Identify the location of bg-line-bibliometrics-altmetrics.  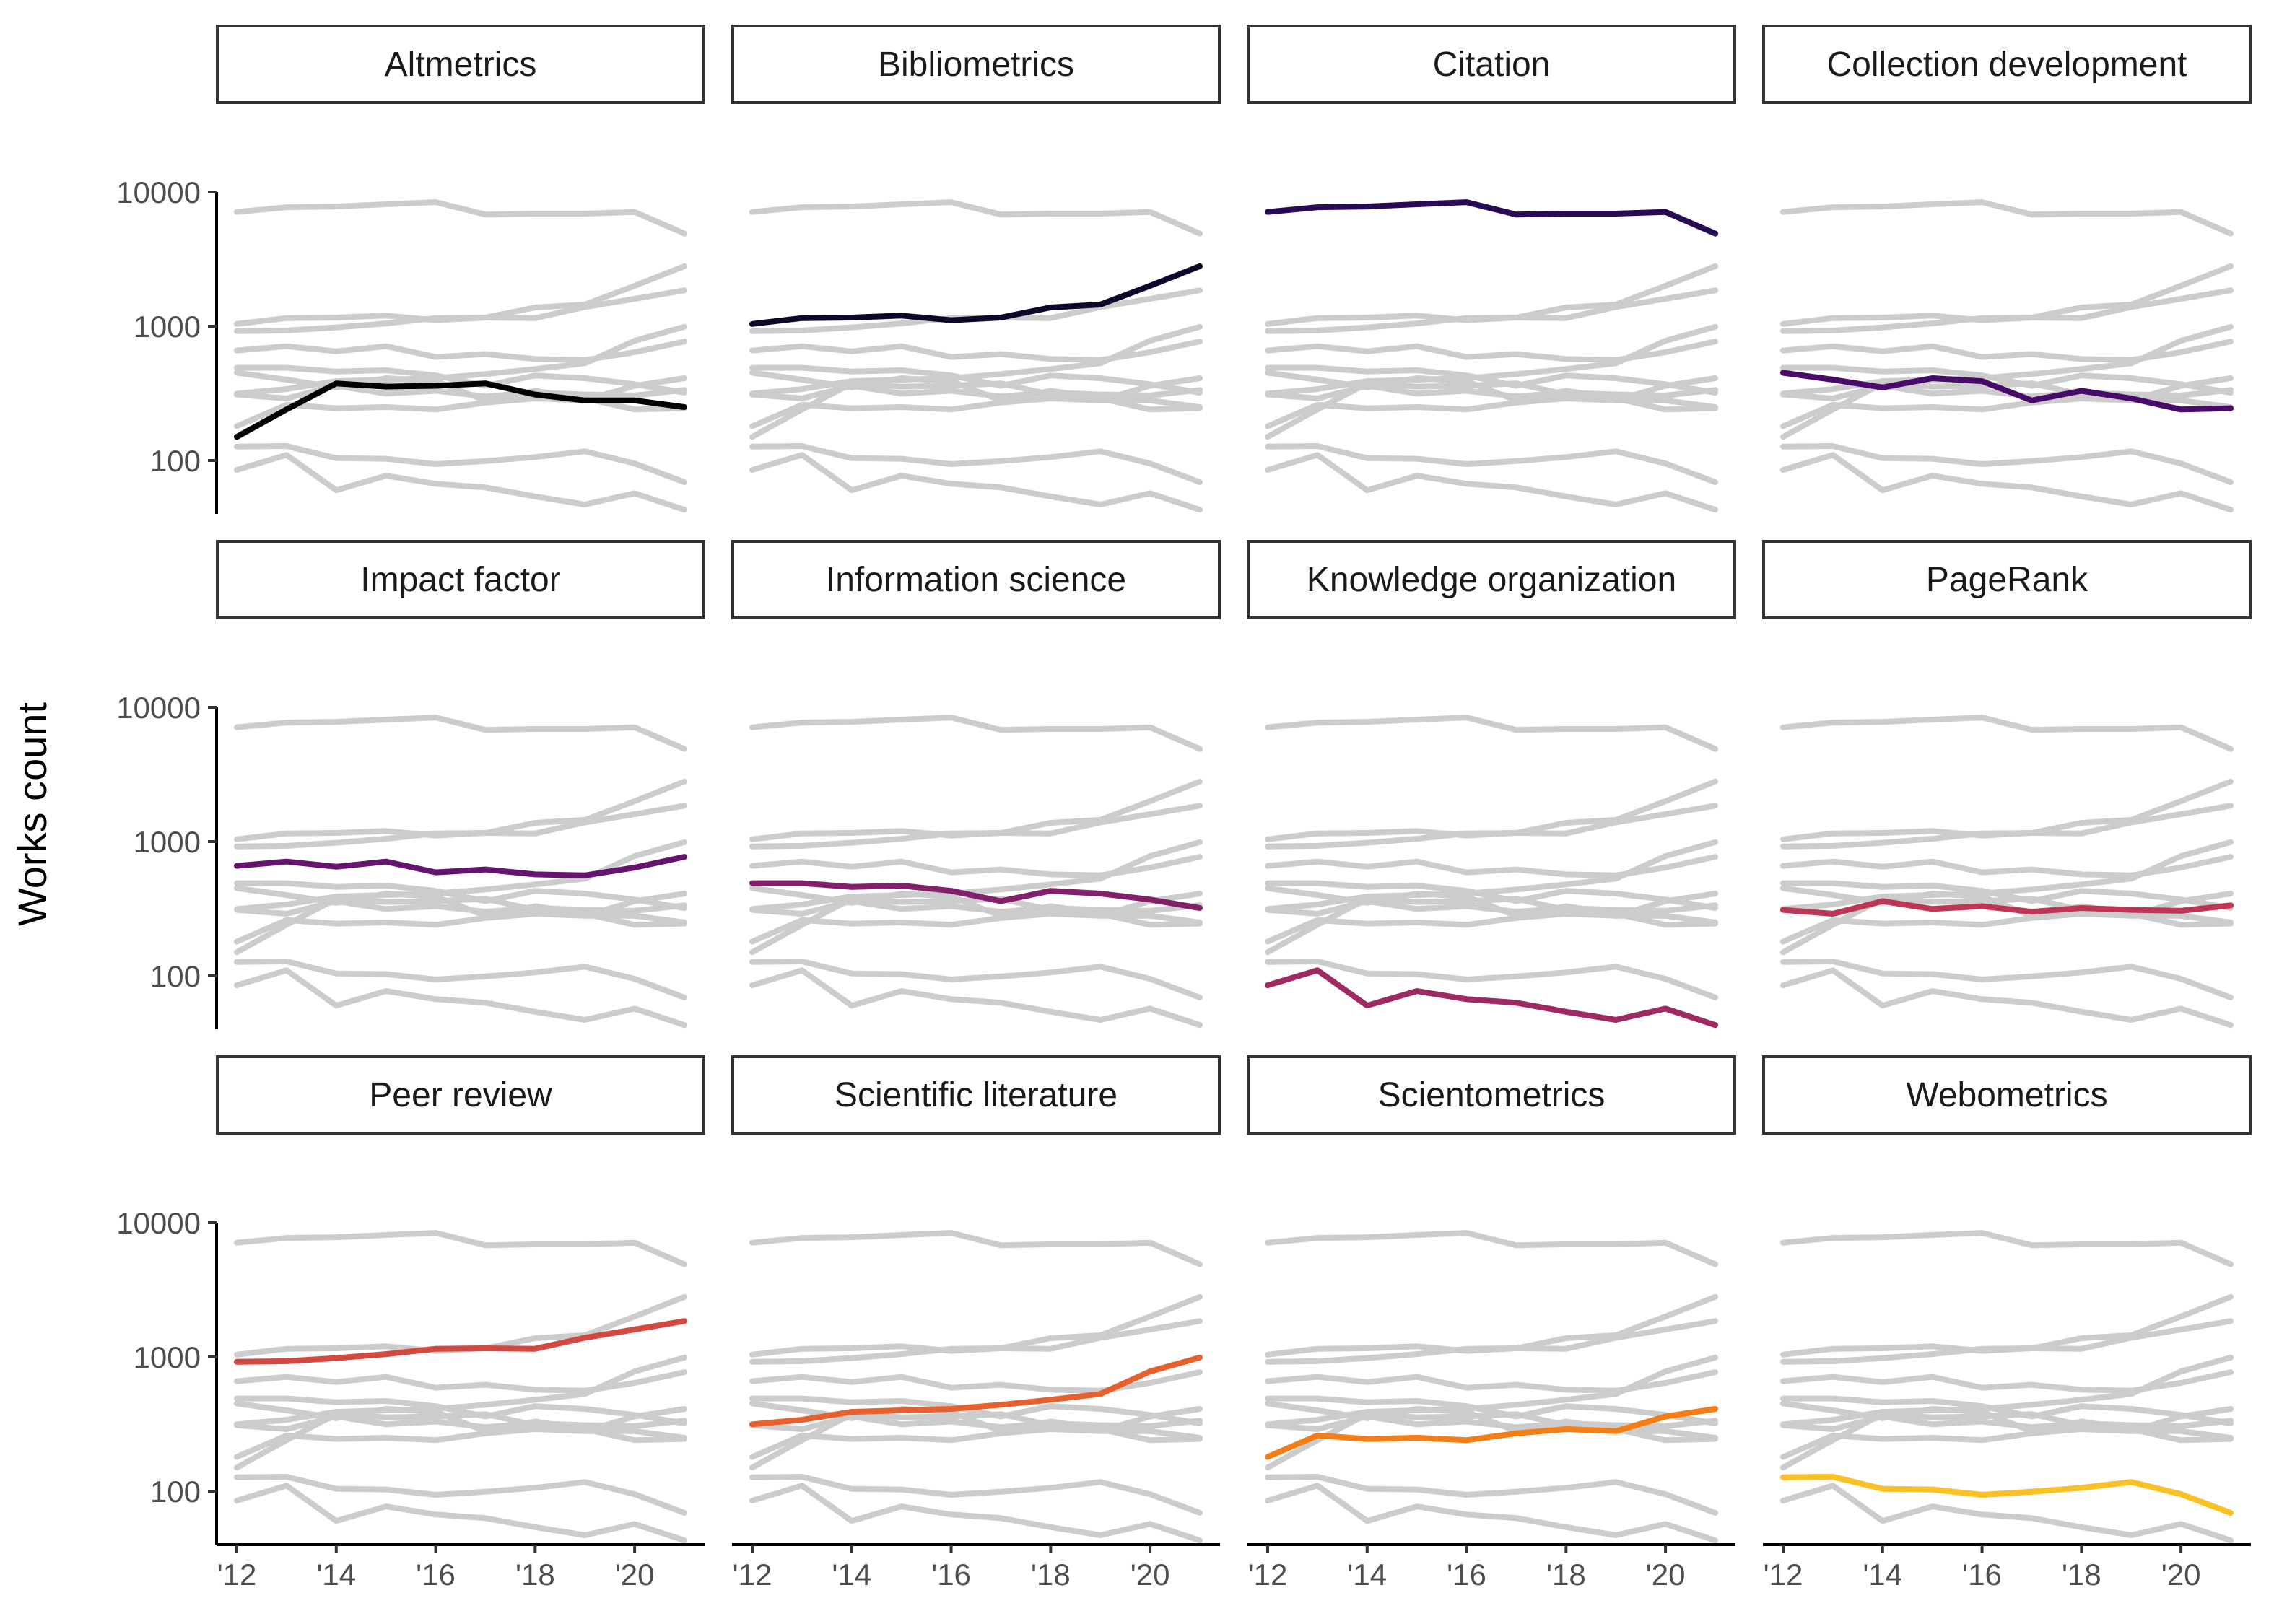
(976, 410).